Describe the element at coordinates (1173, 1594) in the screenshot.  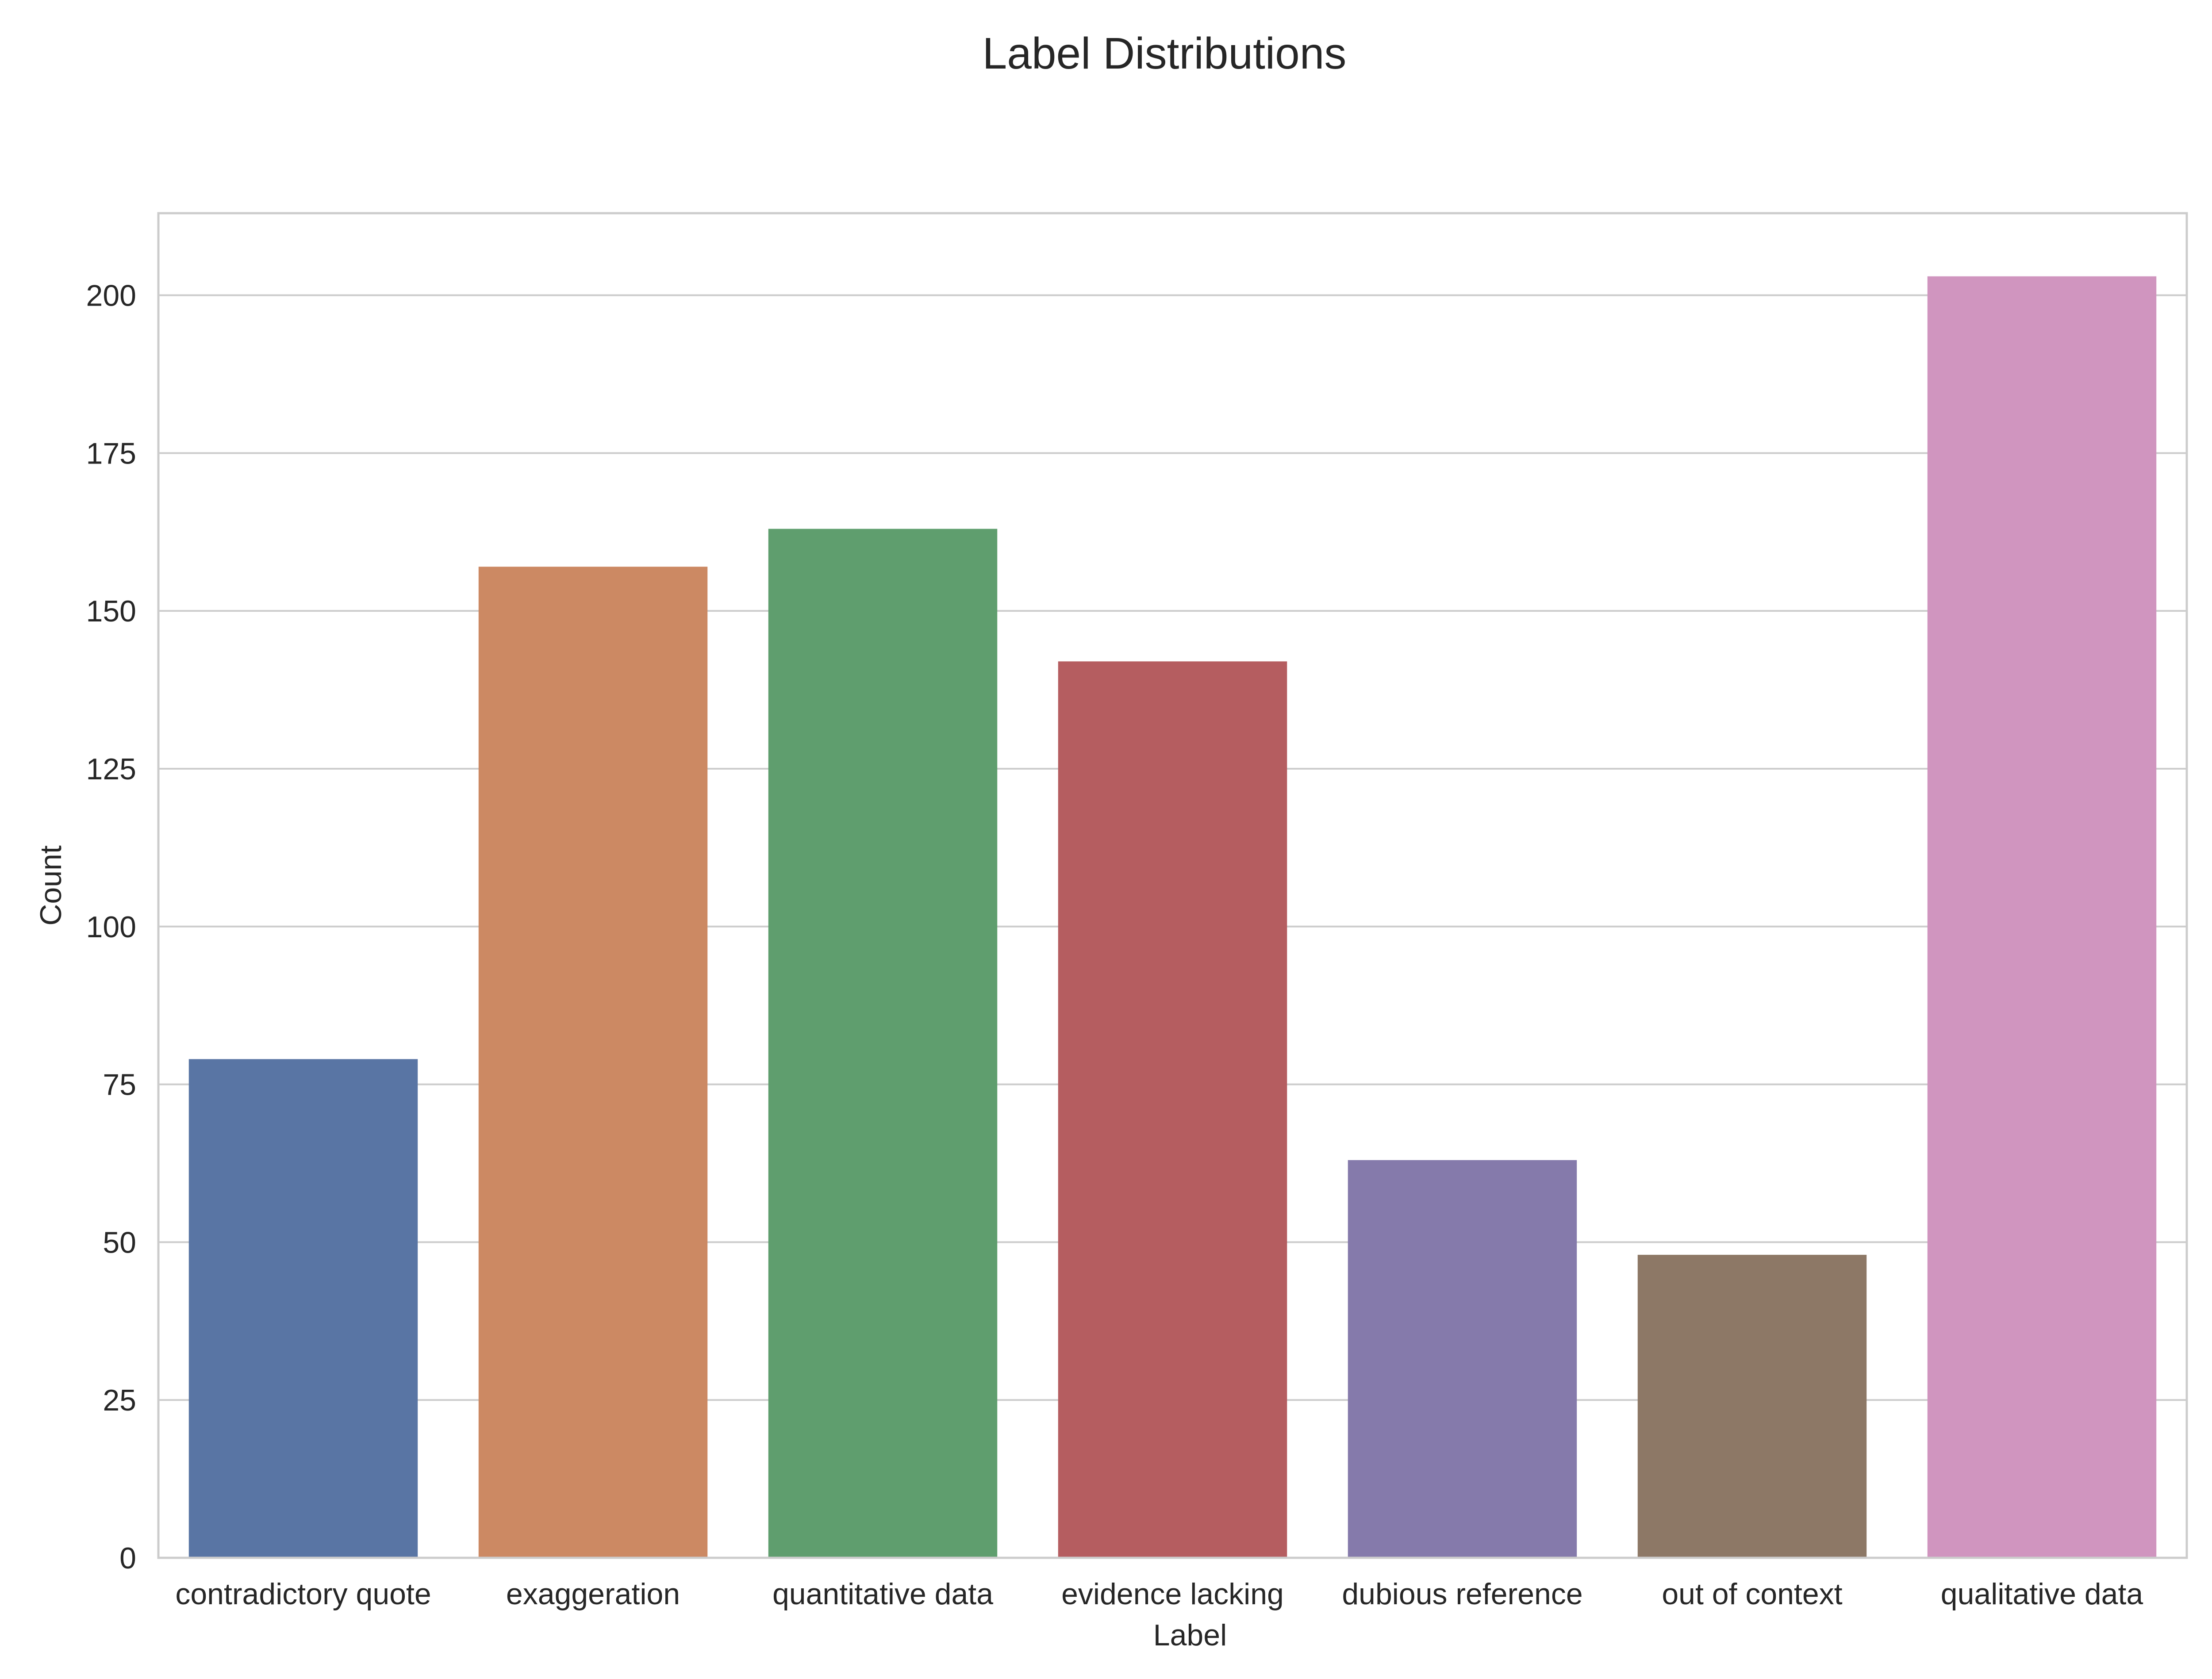
I see `x-tick-label: evidence lacking` at that location.